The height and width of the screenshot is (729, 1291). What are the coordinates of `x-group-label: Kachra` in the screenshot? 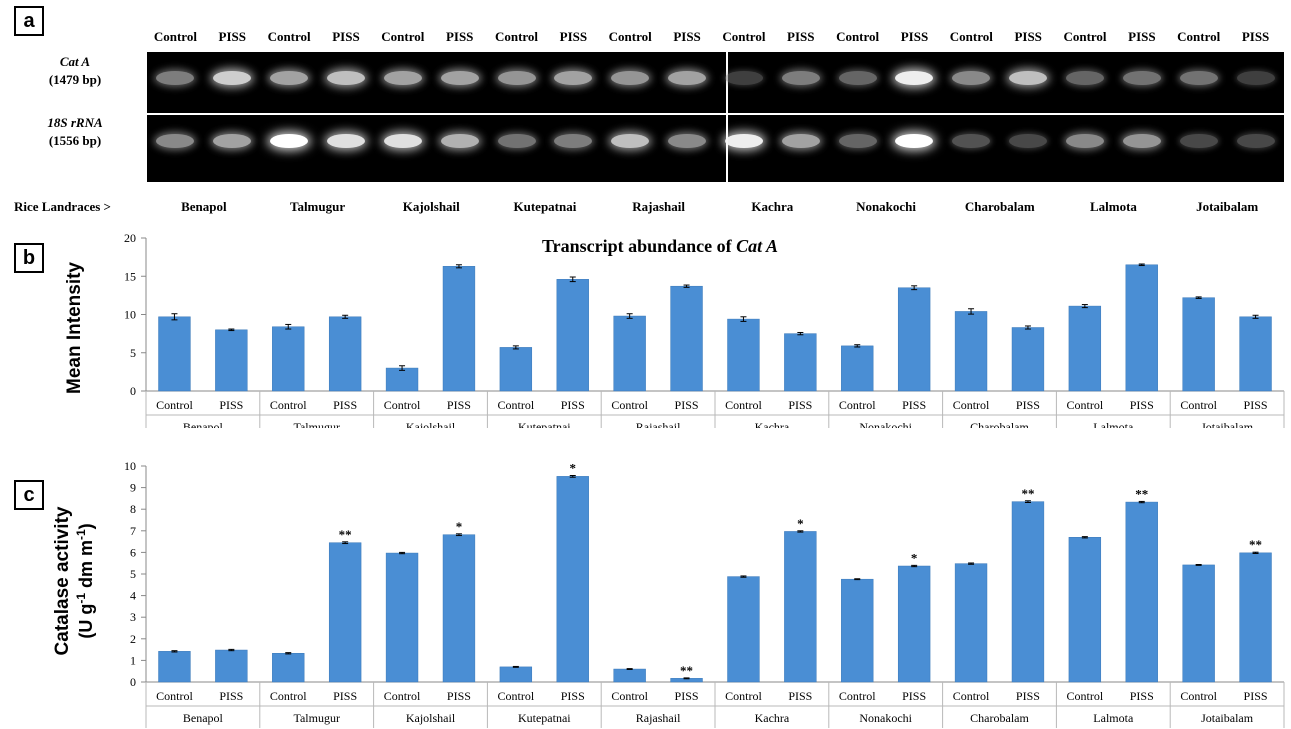 It's located at (772, 718).